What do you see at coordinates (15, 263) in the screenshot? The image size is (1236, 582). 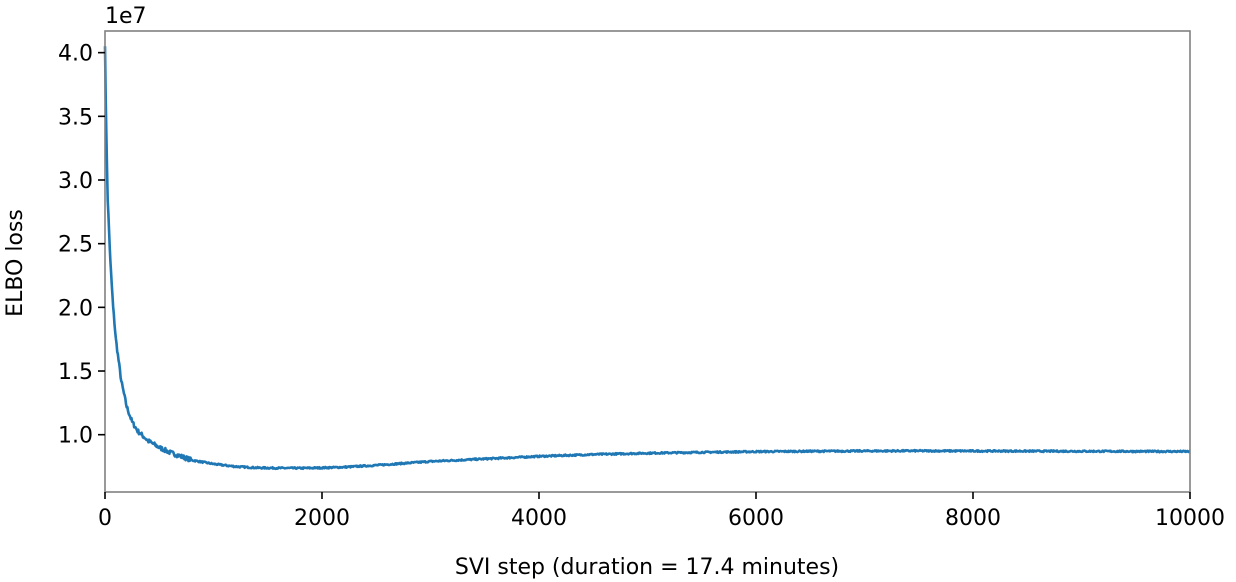 I see `y-axis-label: ELBO loss` at bounding box center [15, 263].